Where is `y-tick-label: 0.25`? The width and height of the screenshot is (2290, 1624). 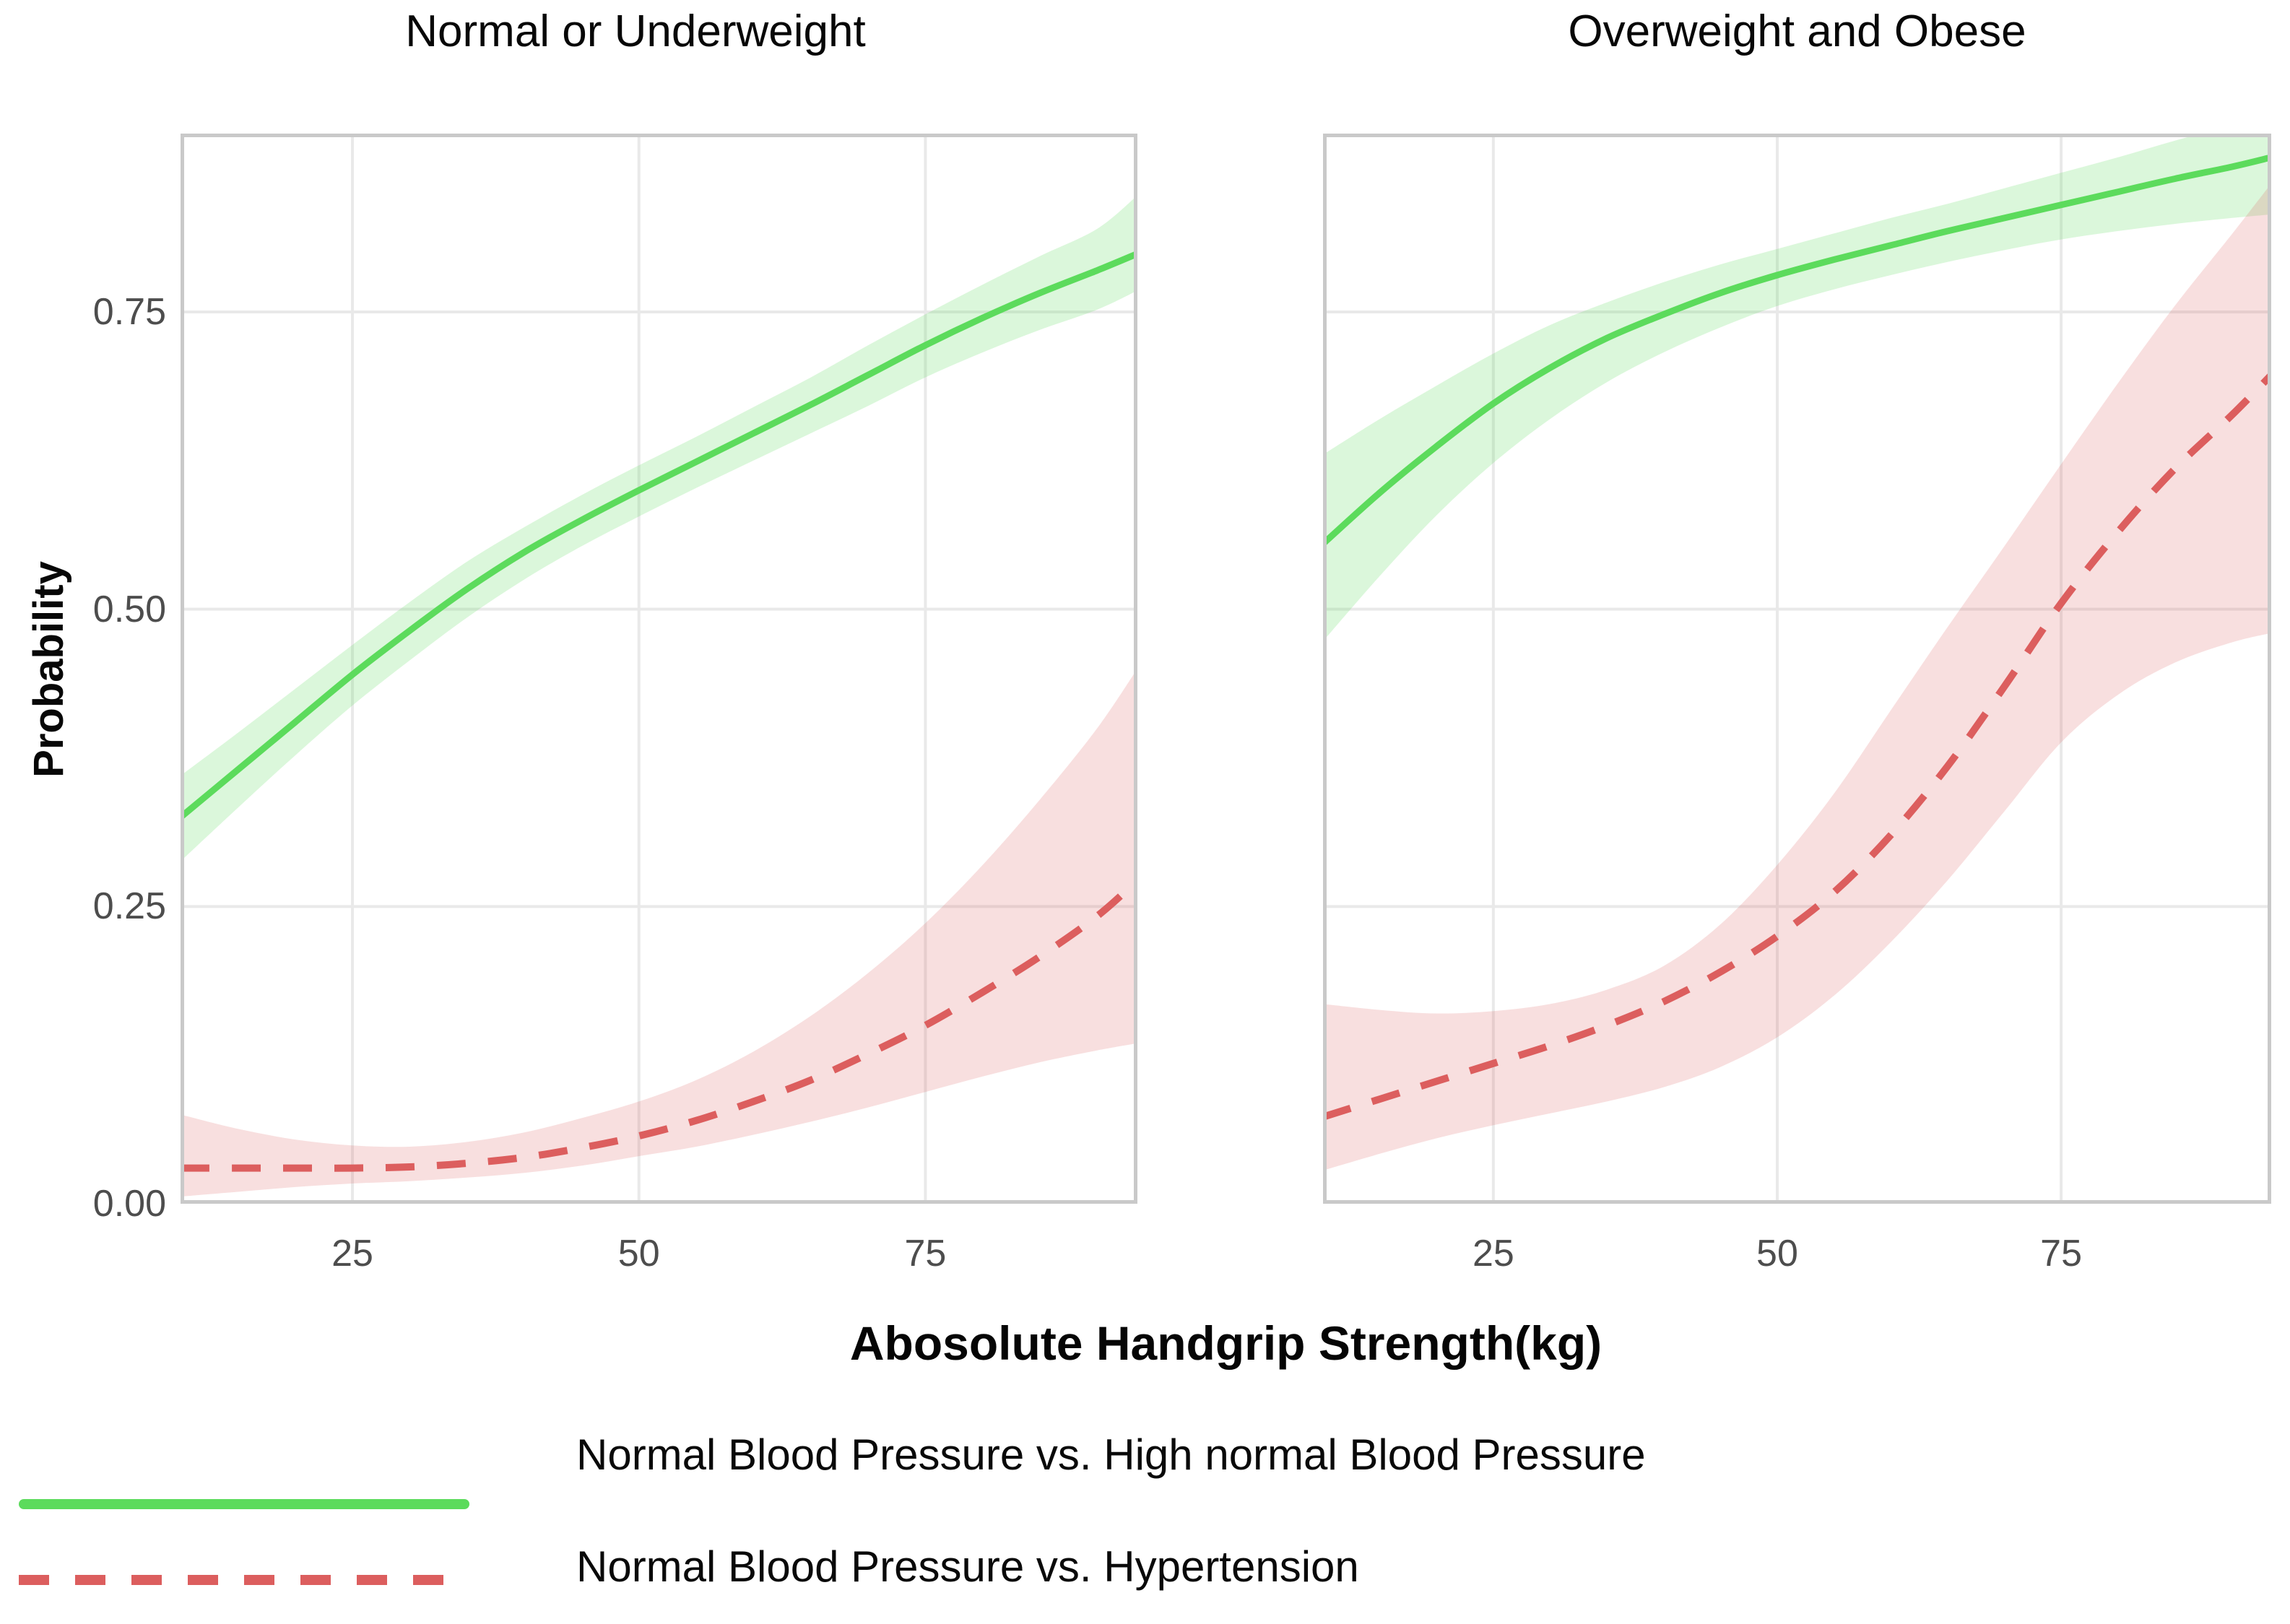
y-tick-label: 0.25 is located at coordinates (129, 906).